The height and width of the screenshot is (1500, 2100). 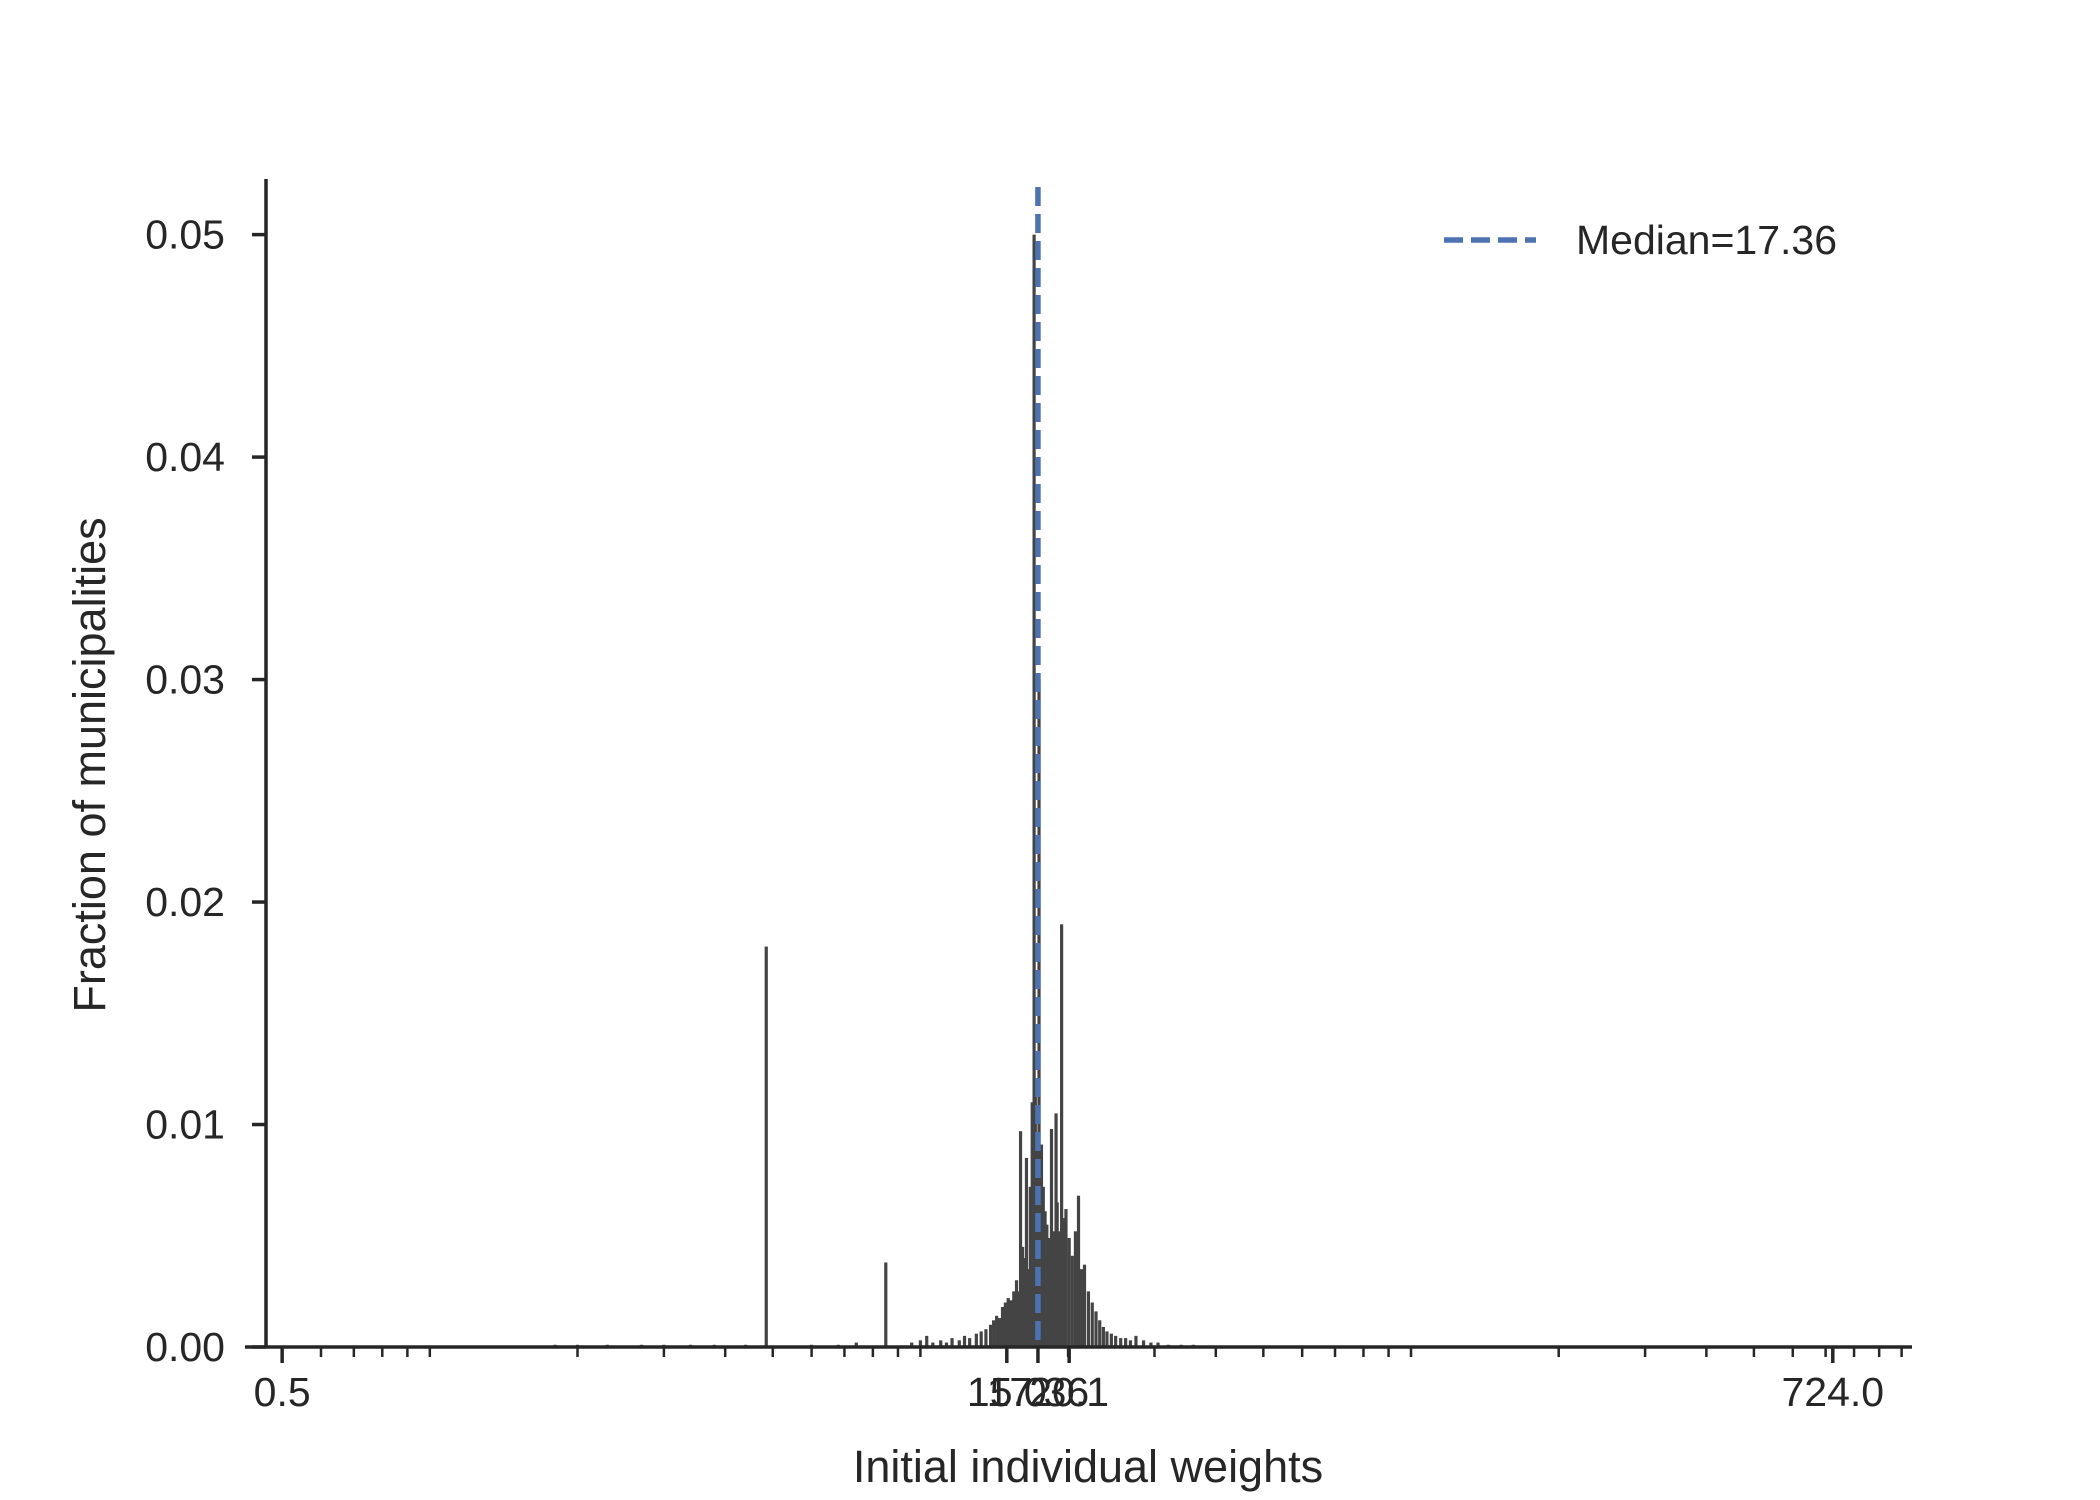 What do you see at coordinates (185, 457) in the screenshot?
I see `y-tick-label: 0.04` at bounding box center [185, 457].